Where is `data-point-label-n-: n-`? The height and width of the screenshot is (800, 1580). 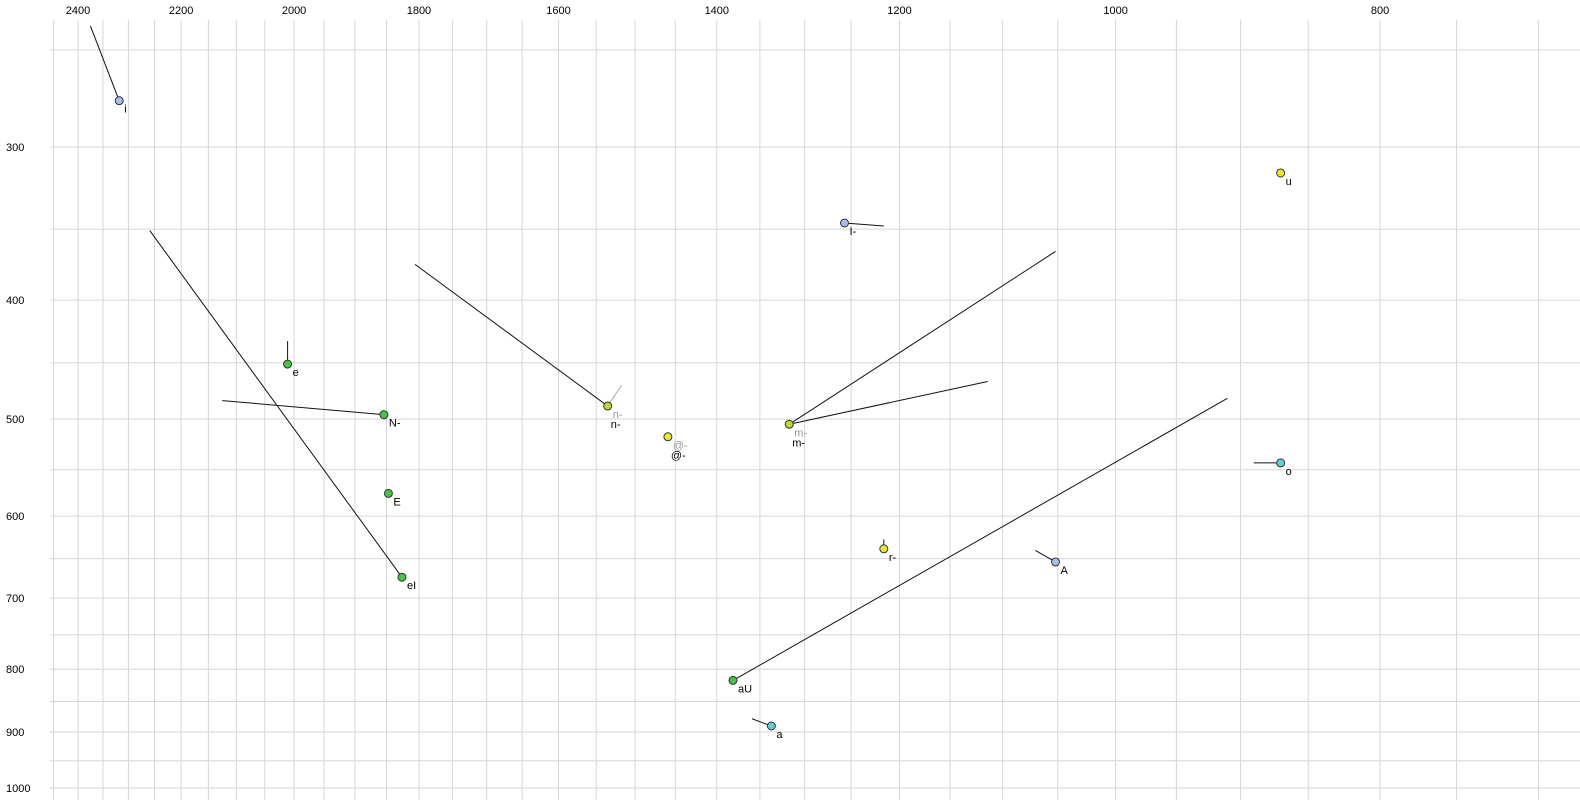
data-point-label-n-: n- is located at coordinates (618, 415).